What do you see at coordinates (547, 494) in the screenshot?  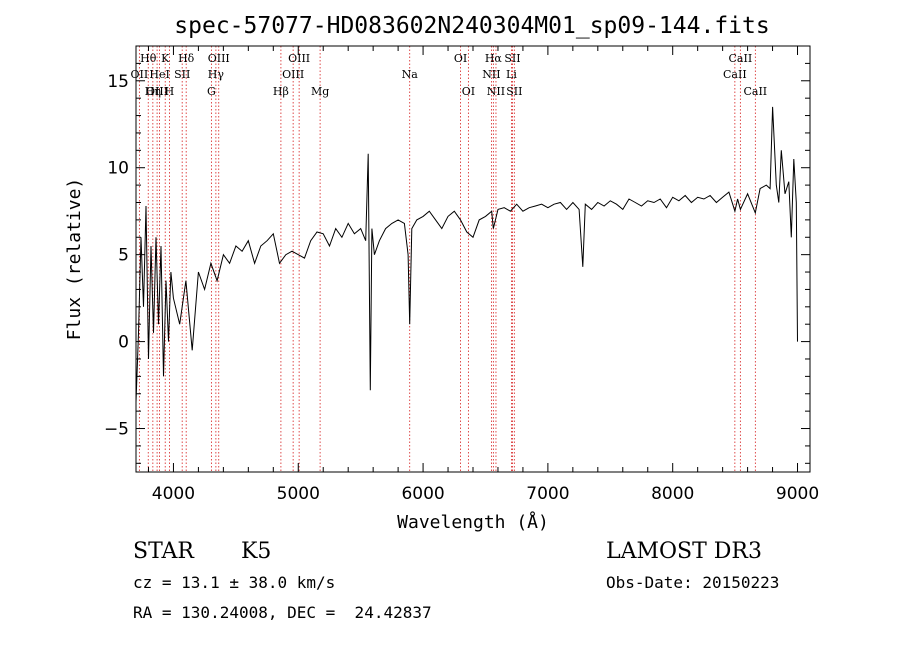 I see `x-tick-label: 7000` at bounding box center [547, 494].